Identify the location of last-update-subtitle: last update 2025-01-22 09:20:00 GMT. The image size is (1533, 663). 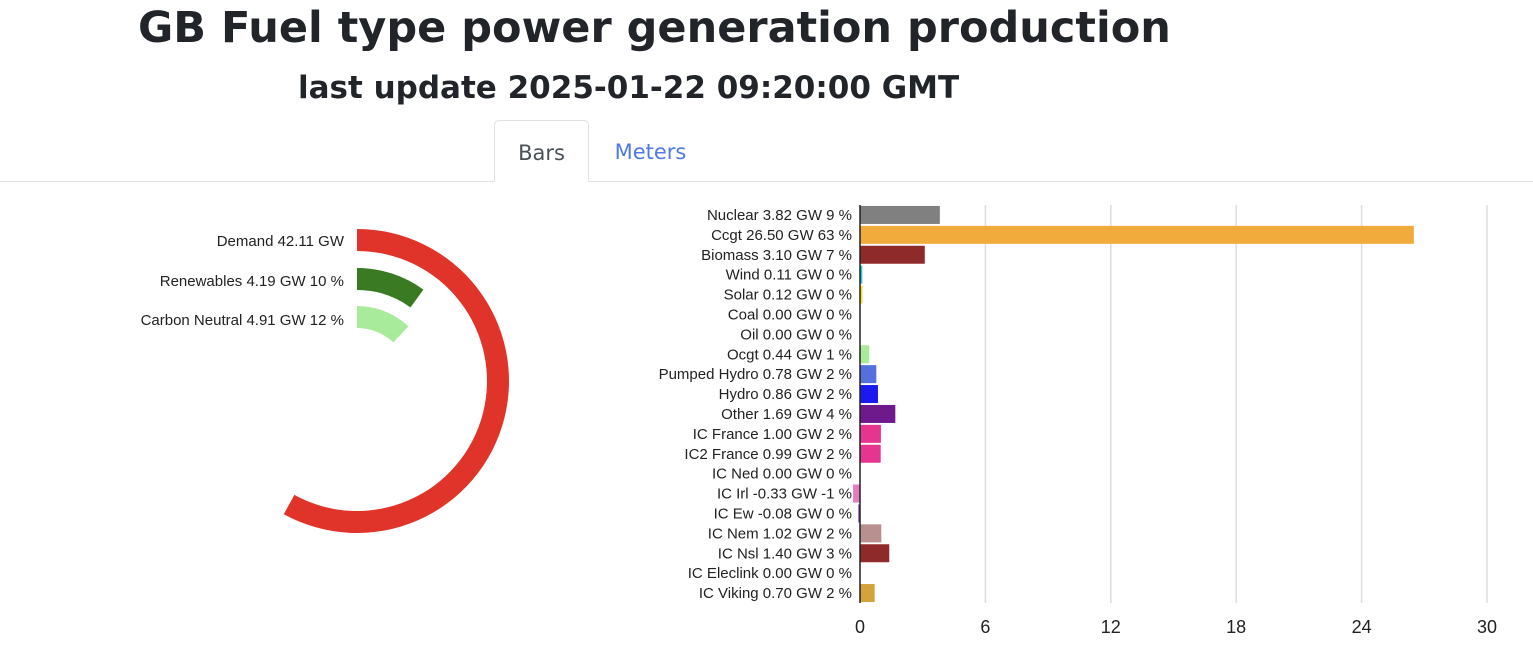
(629, 88).